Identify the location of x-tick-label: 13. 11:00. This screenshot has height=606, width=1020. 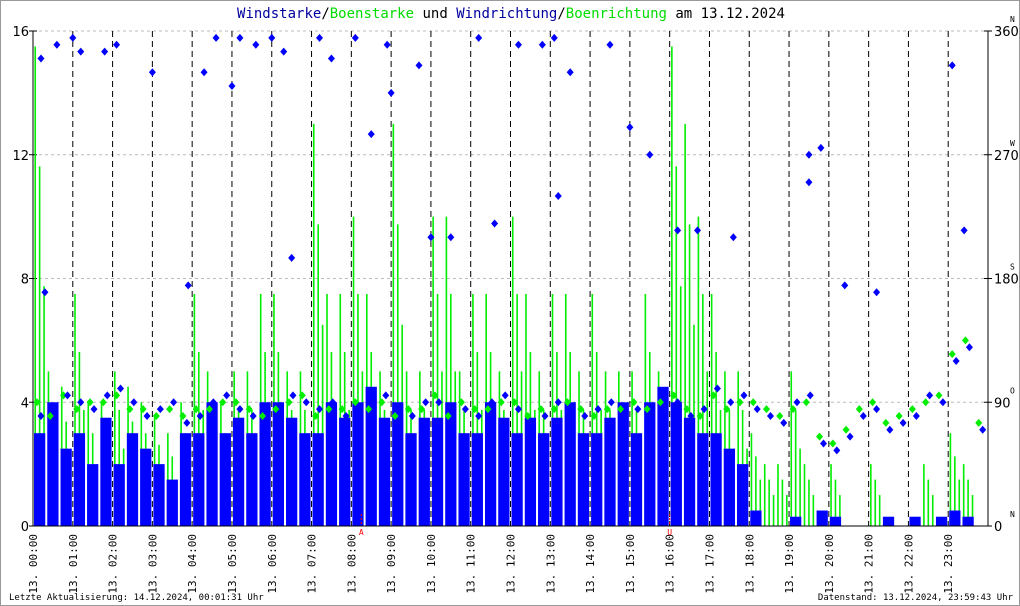
(471, 564).